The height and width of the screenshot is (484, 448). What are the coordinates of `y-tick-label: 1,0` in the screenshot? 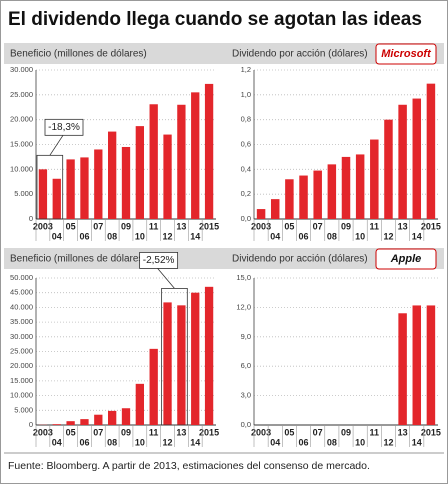 It's located at (246, 94).